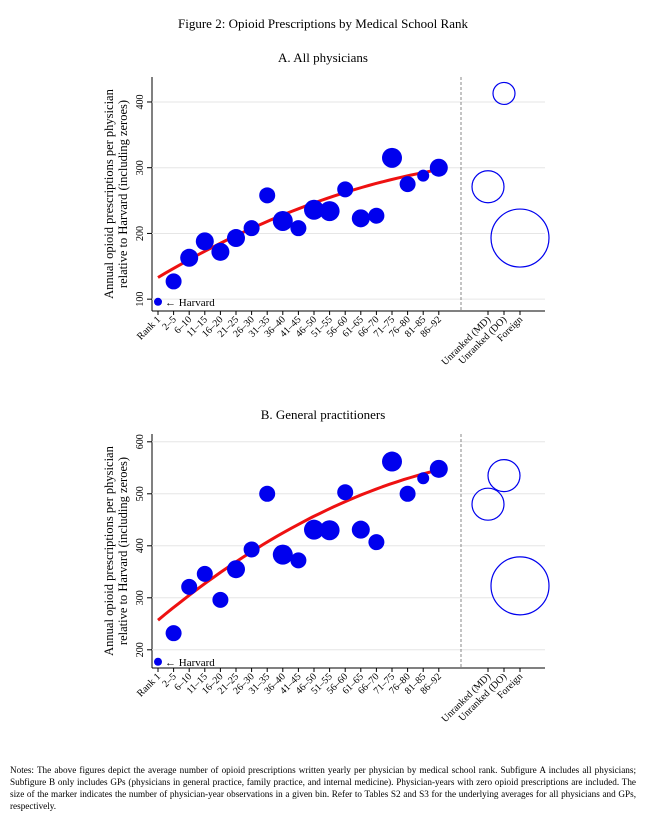 This screenshot has width=646, height=825. I want to click on y-tick-label: 100, so click(140, 299).